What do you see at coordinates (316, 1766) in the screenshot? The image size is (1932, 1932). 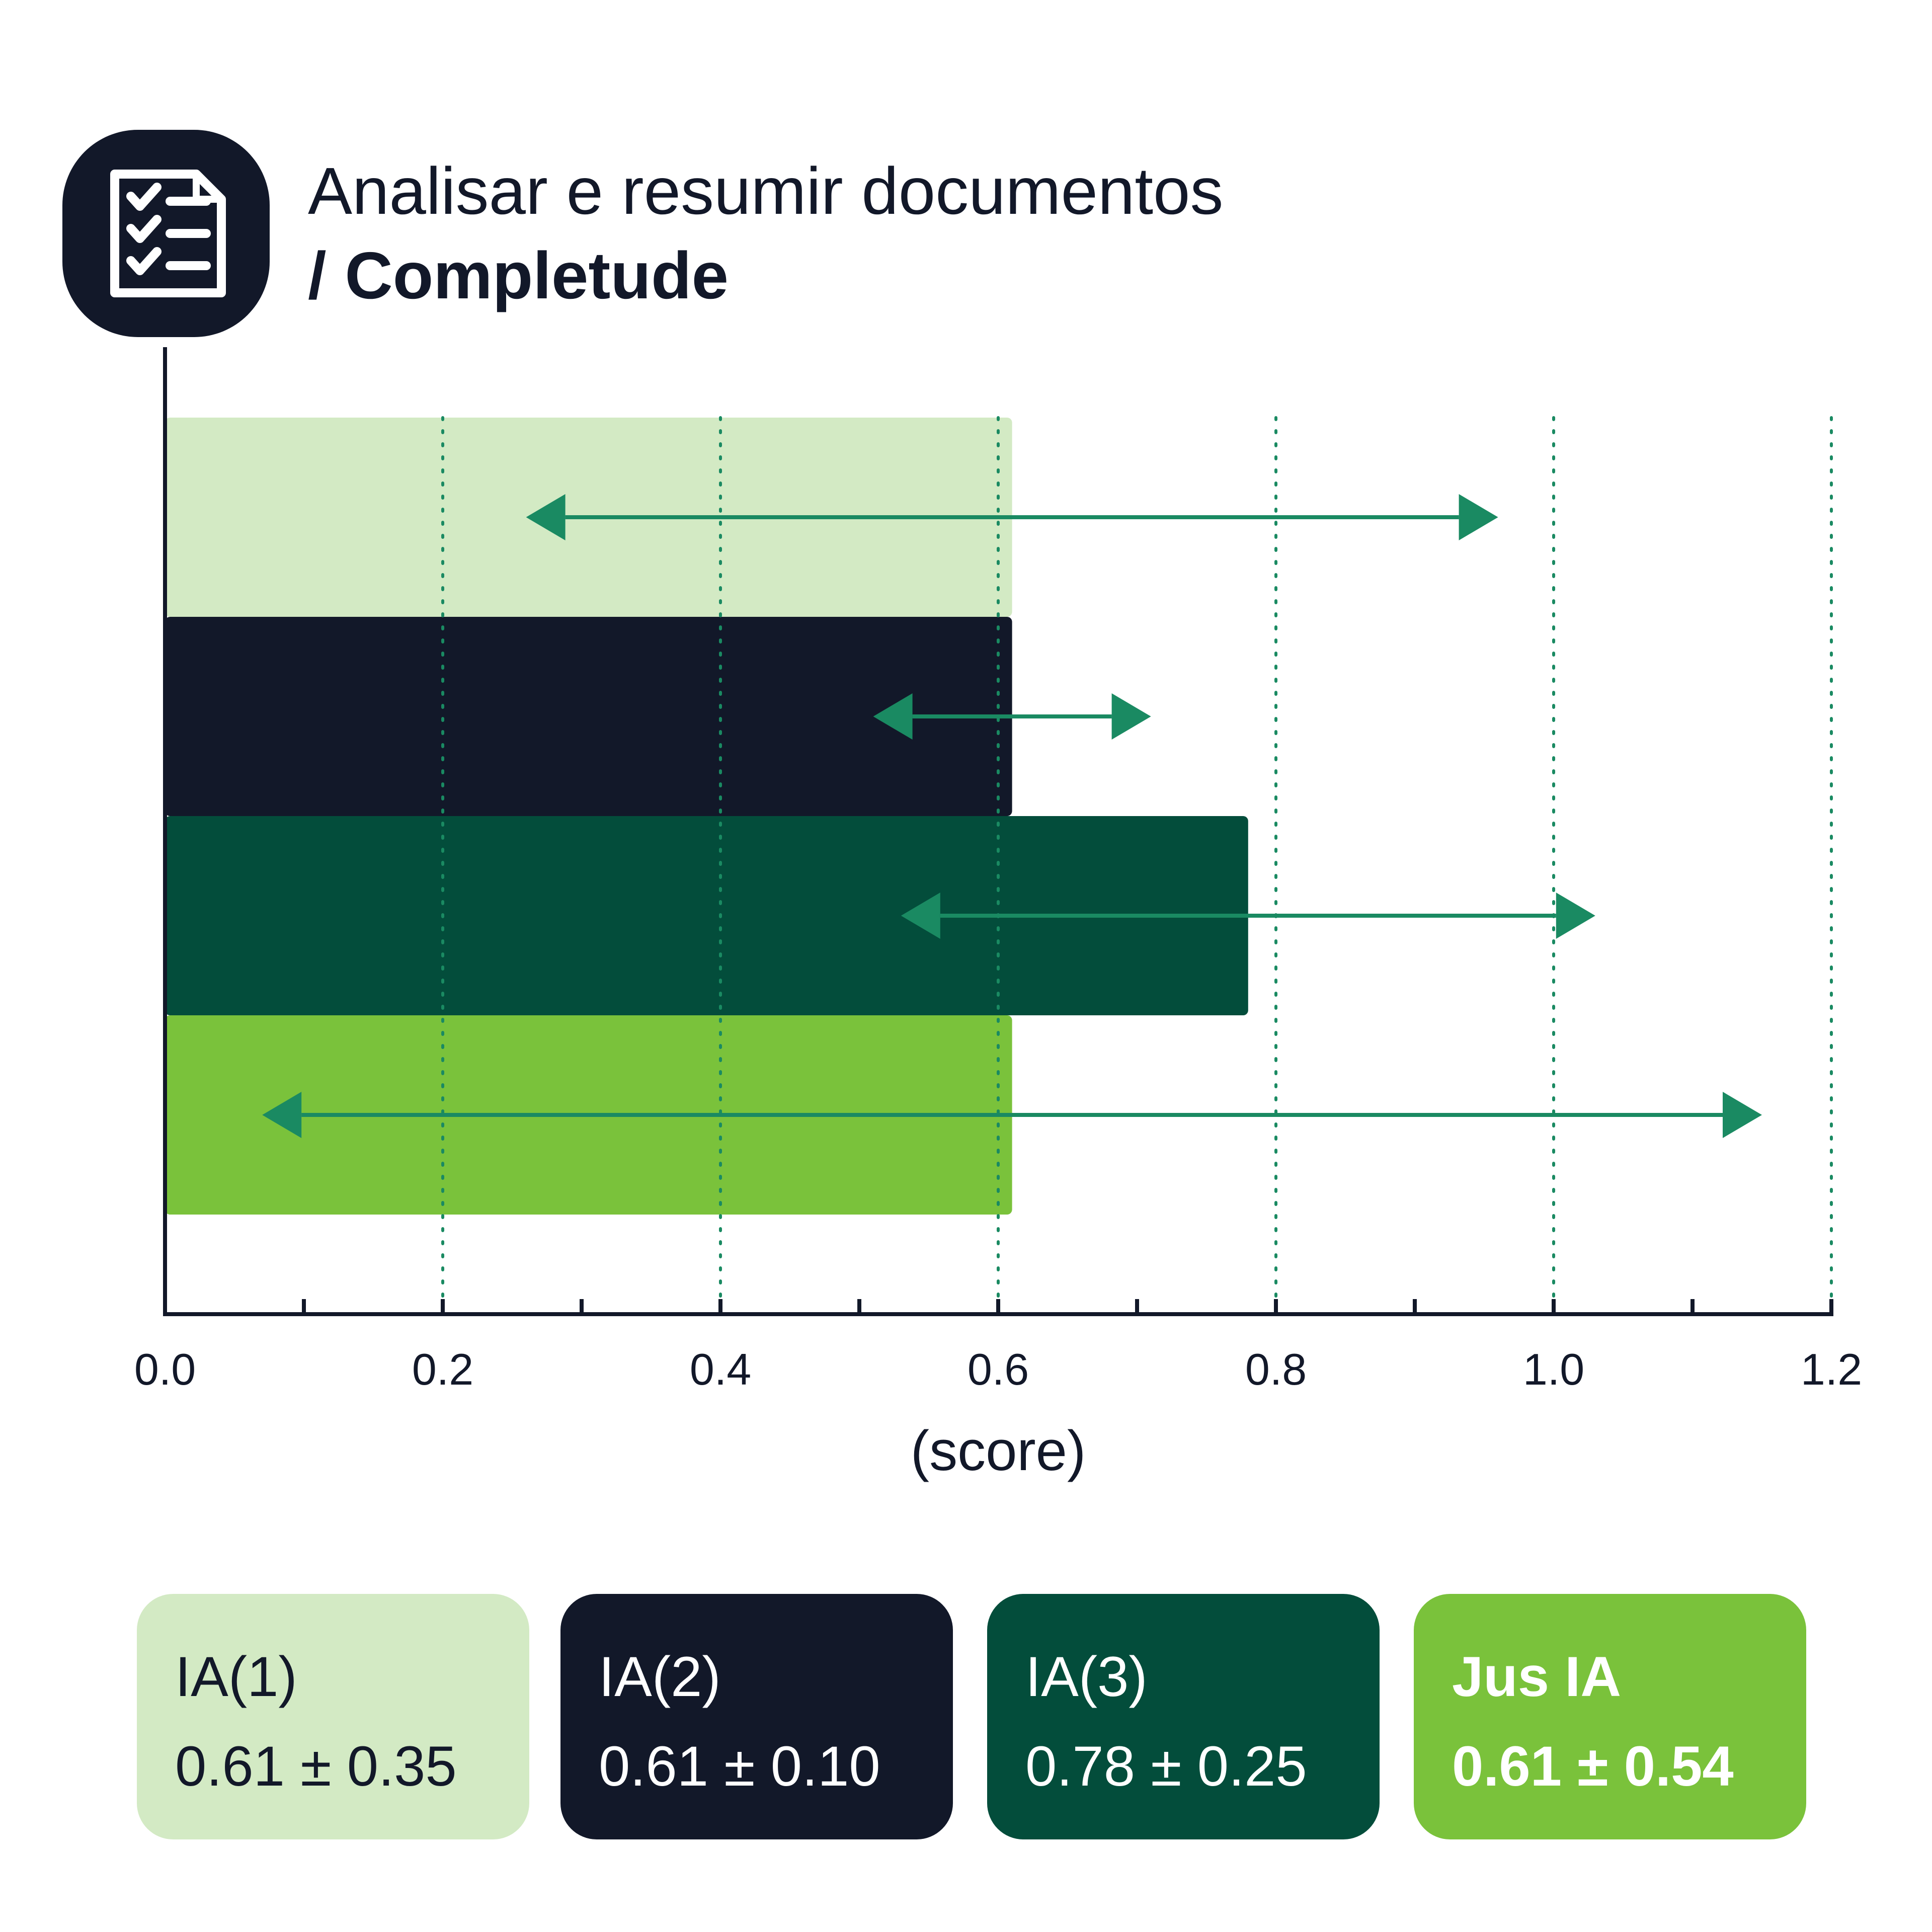 I see `legend-series-value: 0.61 ± 0.35` at bounding box center [316, 1766].